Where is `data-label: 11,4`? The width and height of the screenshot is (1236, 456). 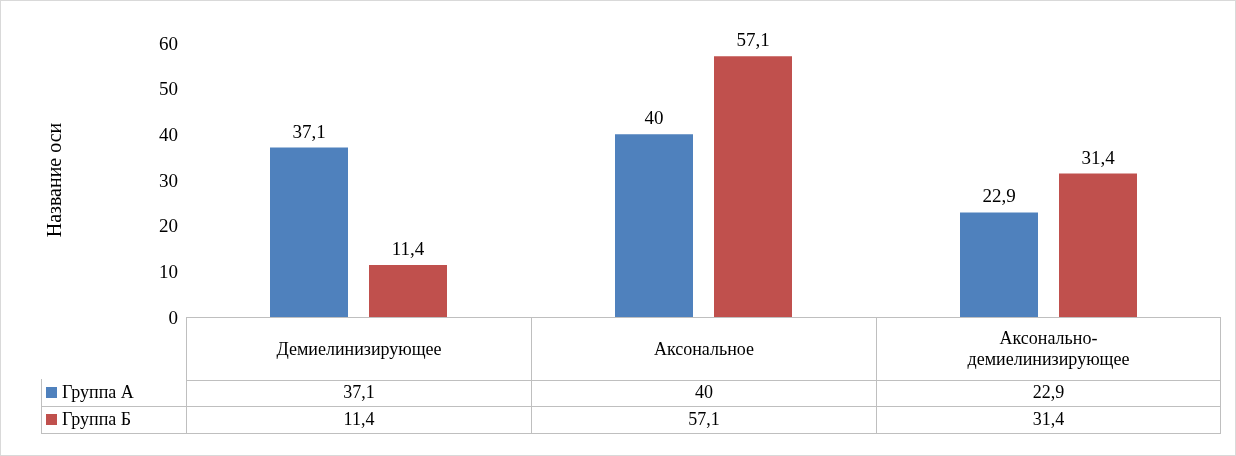 data-label: 11,4 is located at coordinates (358, 419).